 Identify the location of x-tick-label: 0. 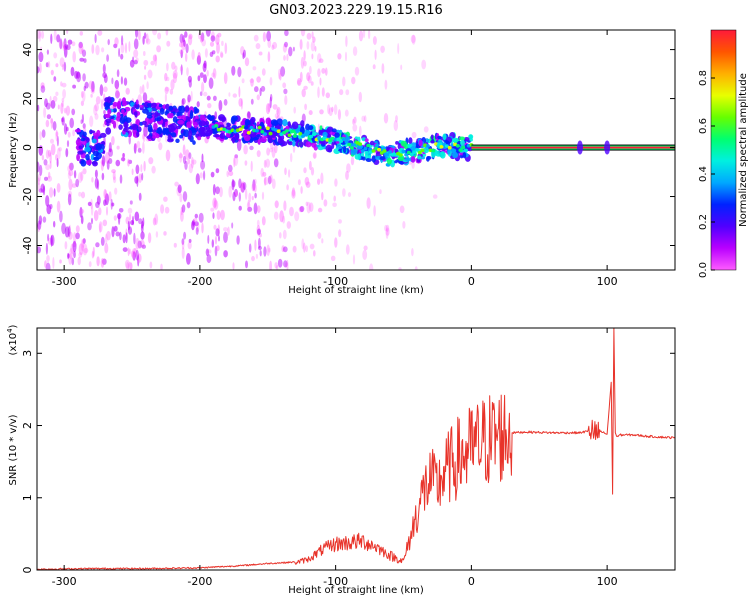
(471, 281).